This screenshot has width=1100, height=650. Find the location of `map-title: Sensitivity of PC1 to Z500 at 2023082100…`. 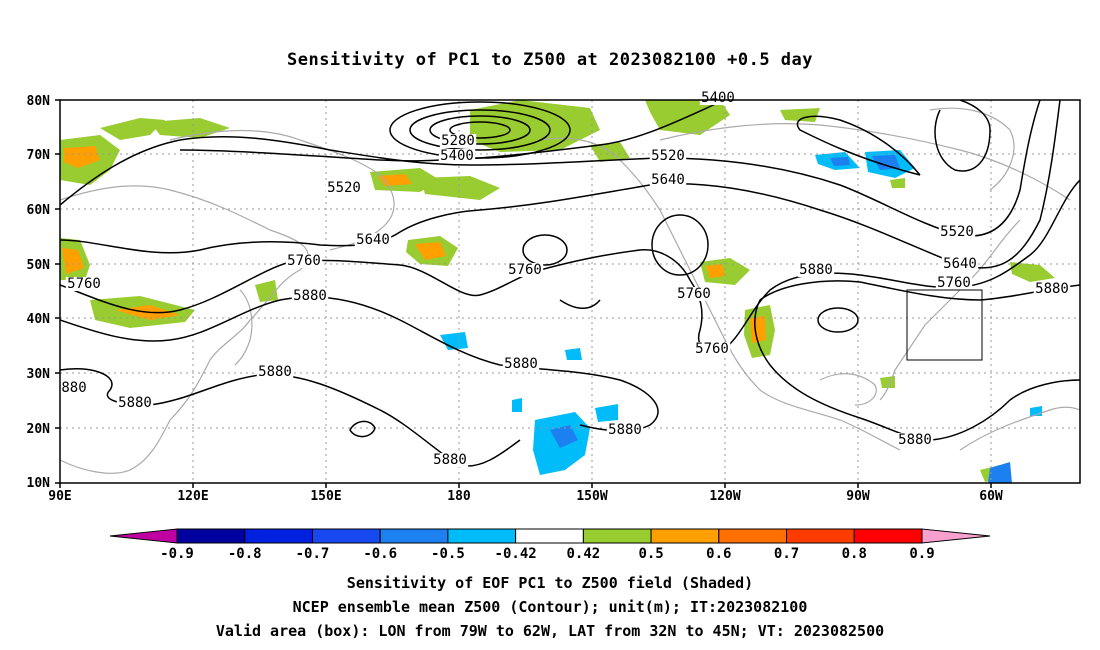

map-title: Sensitivity of PC1 to Z500 at 2023082100… is located at coordinates (549, 60).